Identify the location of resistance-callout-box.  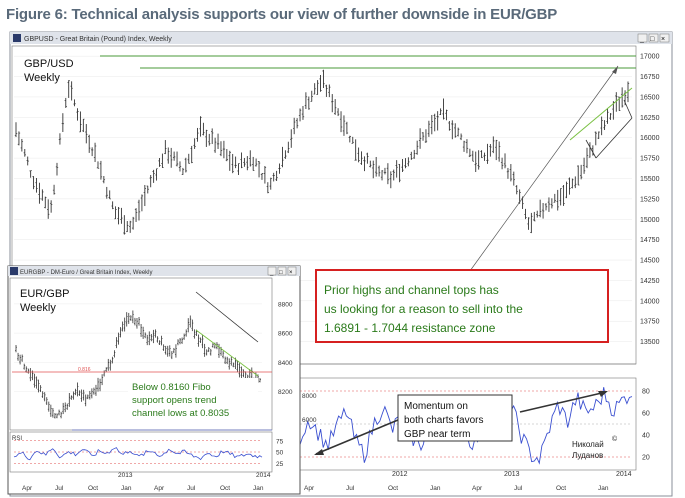
(462, 306).